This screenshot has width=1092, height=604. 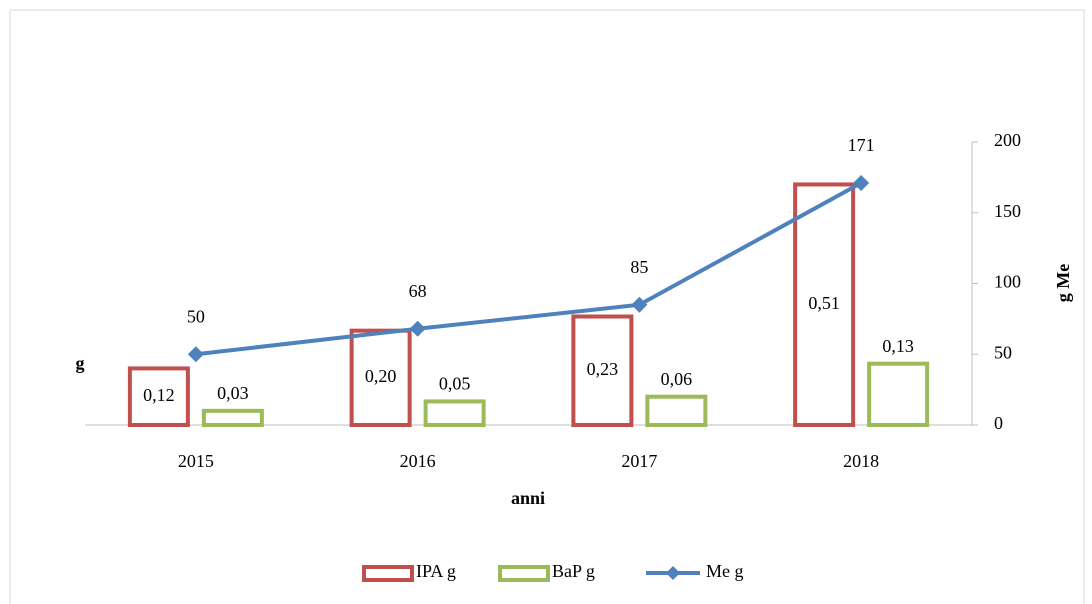 I want to click on data-label: 0,20, so click(x=381, y=376).